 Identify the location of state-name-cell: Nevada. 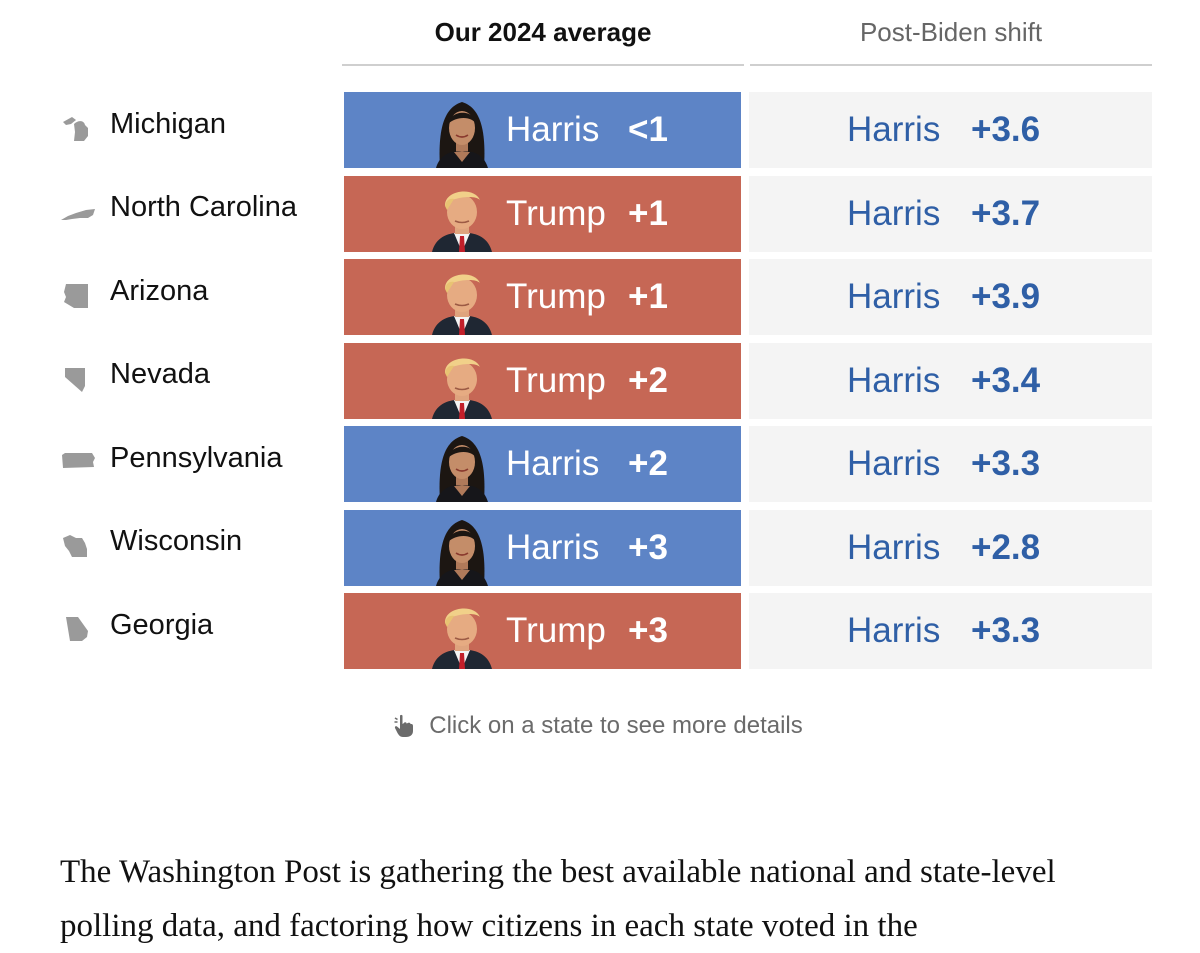
(135, 379).